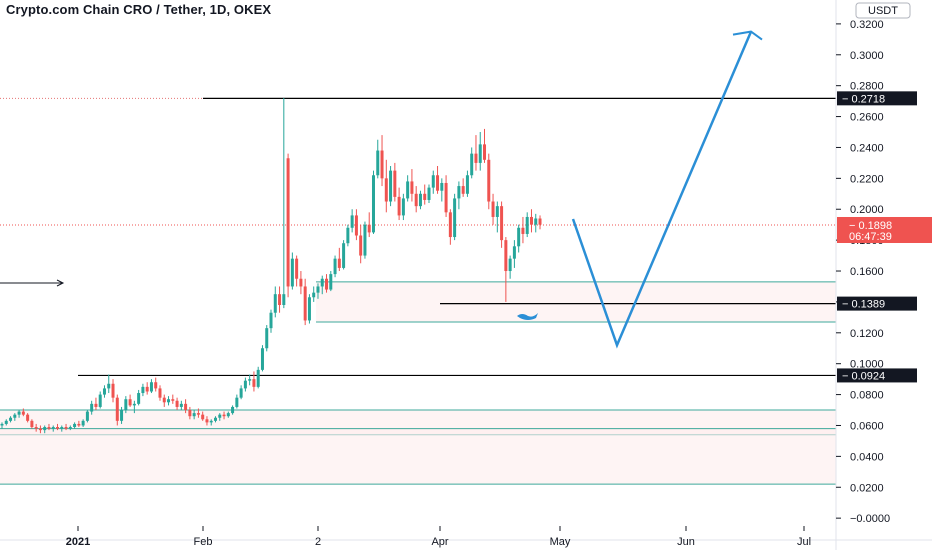  I want to click on price-tag: − 0.0924, so click(877, 375).